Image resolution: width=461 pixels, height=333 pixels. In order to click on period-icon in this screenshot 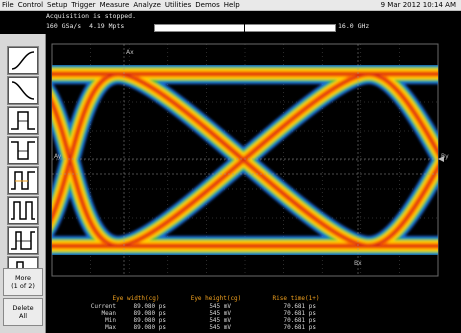, I will do `click(23, 180)`.